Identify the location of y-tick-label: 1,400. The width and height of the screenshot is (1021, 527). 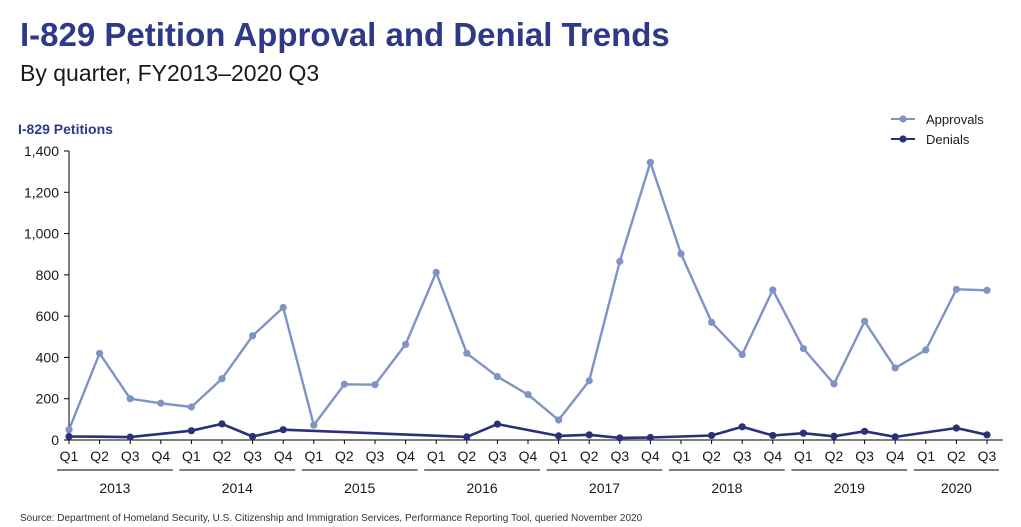
(41, 151).